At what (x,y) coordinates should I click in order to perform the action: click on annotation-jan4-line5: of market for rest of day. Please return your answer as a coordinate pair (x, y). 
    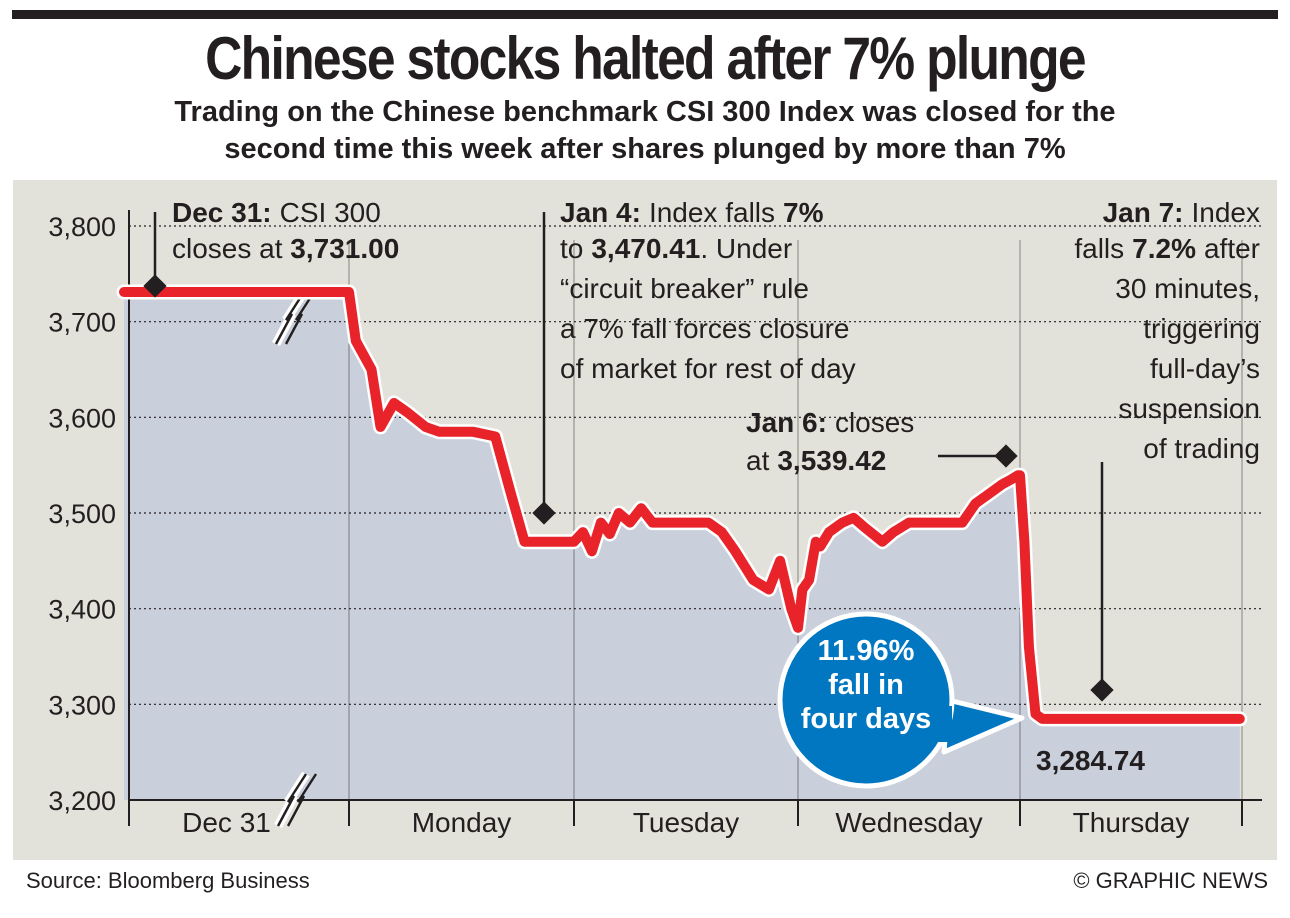
    Looking at the image, I should click on (708, 368).